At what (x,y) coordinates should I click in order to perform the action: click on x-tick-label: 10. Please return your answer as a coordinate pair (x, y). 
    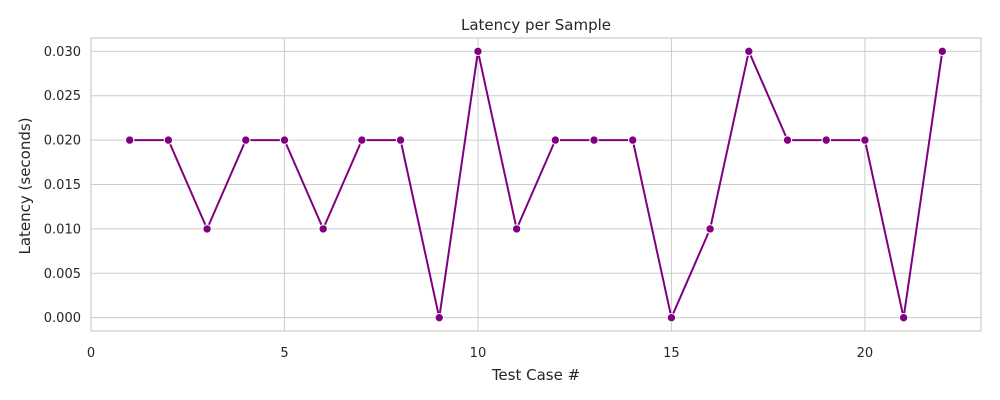
    Looking at the image, I should click on (478, 353).